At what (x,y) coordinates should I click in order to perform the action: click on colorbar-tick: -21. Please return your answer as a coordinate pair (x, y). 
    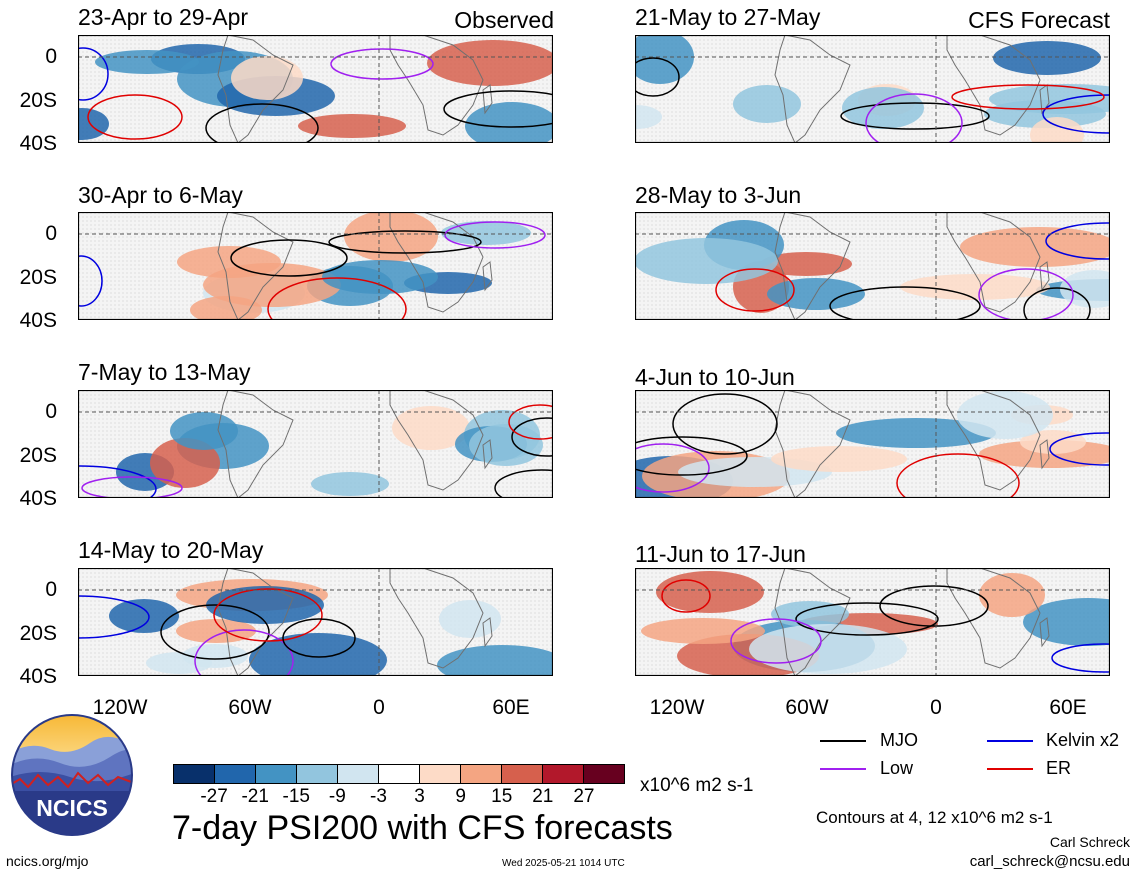
    Looking at the image, I should click on (255, 796).